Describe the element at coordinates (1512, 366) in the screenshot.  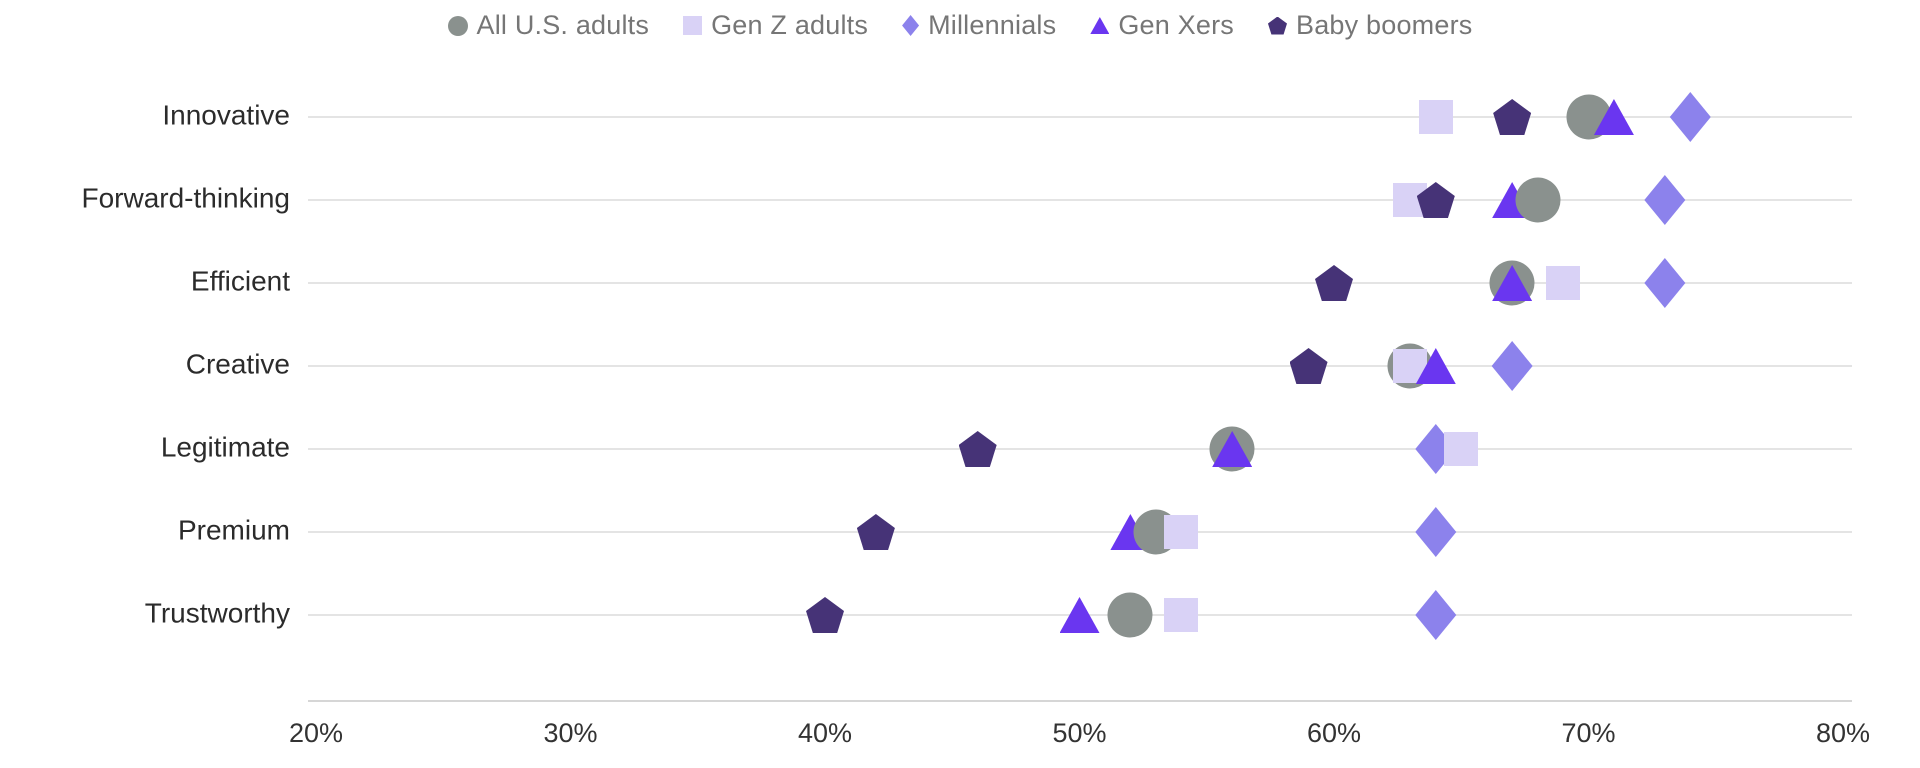
I see `data-point-millennials-creative` at that location.